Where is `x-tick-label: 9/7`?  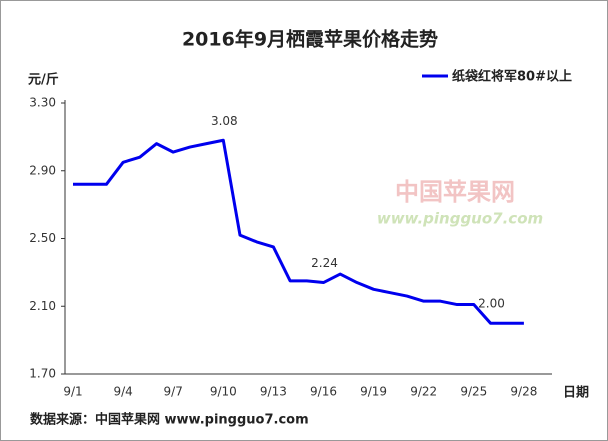 x-tick-label: 9/7 is located at coordinates (173, 392).